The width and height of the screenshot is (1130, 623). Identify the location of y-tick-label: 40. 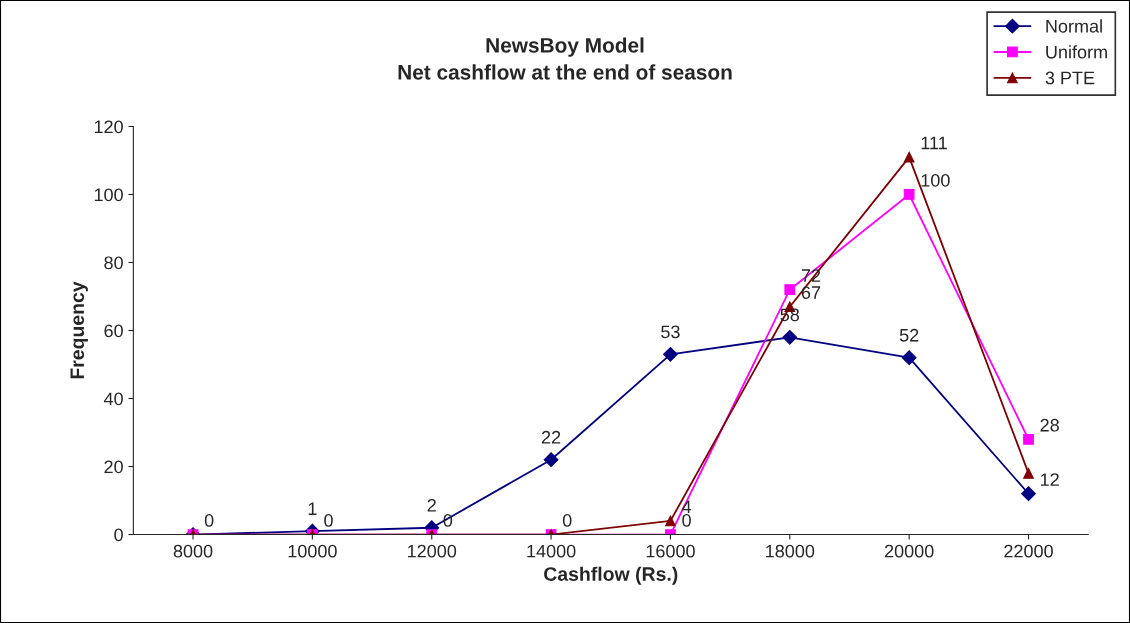
(113, 399).